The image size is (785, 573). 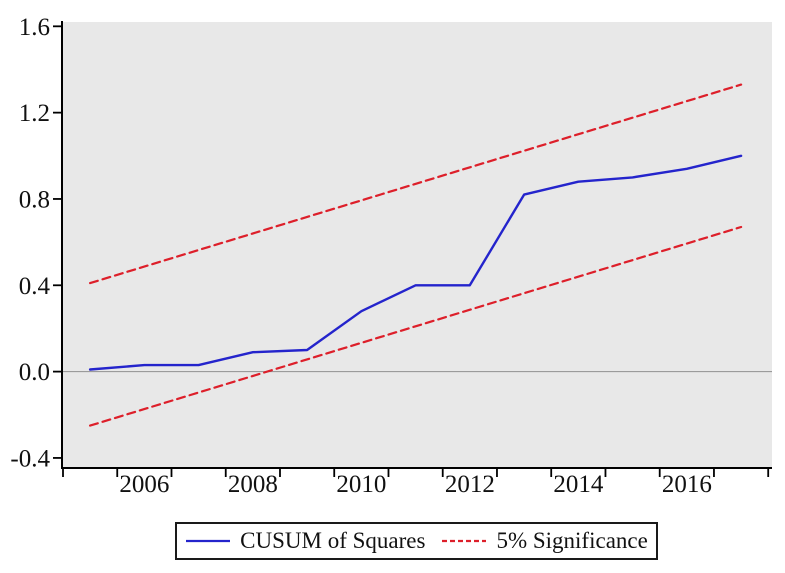 What do you see at coordinates (687, 484) in the screenshot?
I see `x-axis-tick-label: 2016` at bounding box center [687, 484].